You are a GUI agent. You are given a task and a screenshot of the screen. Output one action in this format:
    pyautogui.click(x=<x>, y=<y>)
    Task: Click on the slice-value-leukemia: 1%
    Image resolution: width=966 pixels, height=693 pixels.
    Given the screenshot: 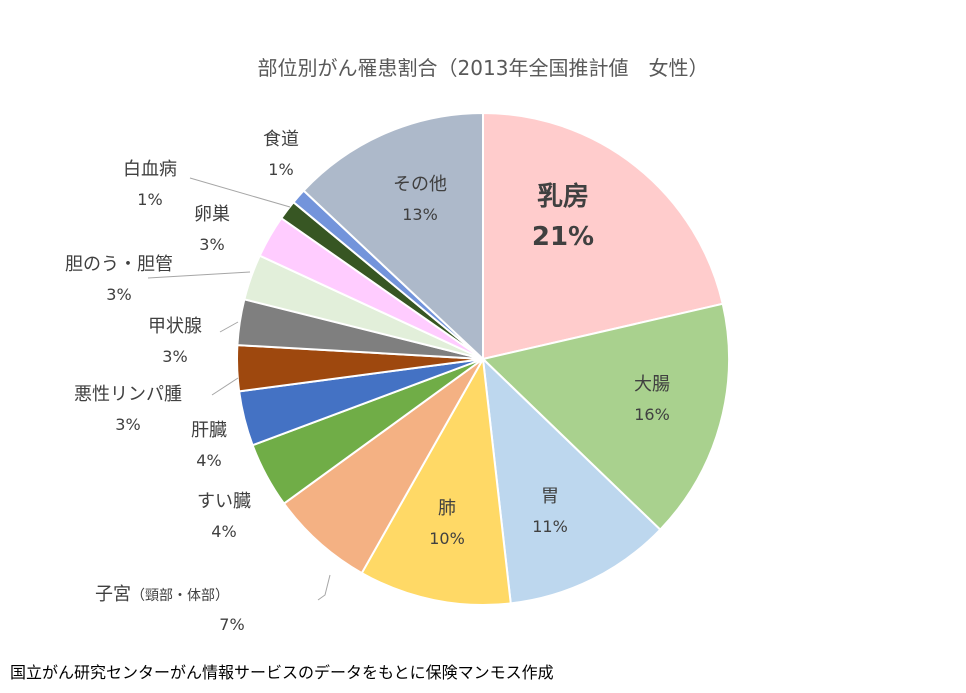 What is the action you would take?
    pyautogui.click(x=149, y=199)
    